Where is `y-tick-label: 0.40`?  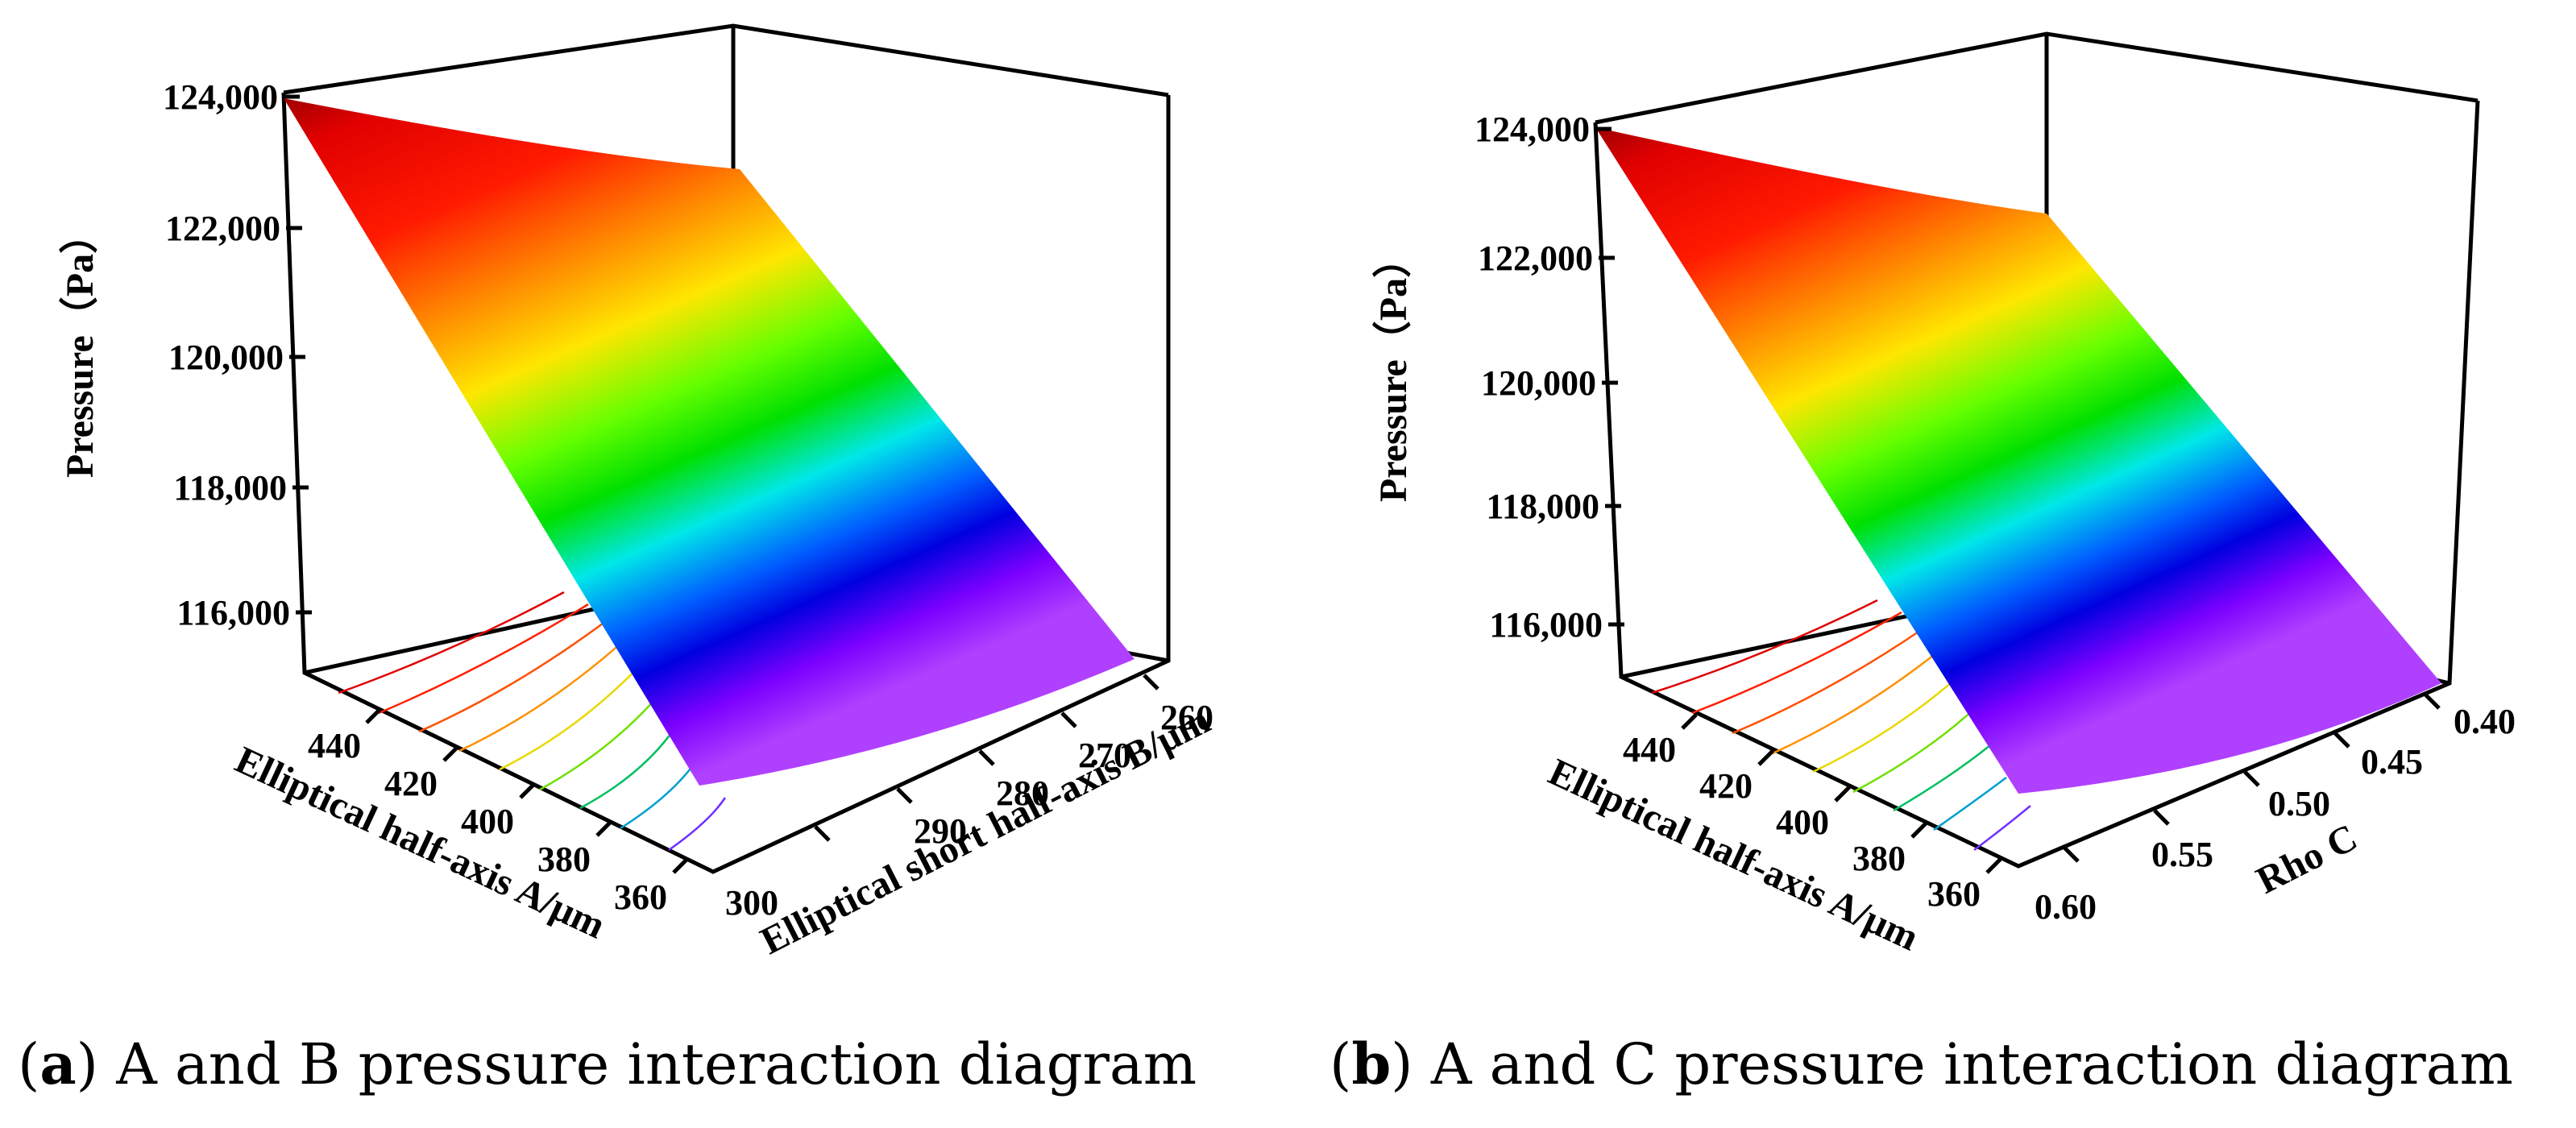 y-tick-label: 0.40 is located at coordinates (2485, 721).